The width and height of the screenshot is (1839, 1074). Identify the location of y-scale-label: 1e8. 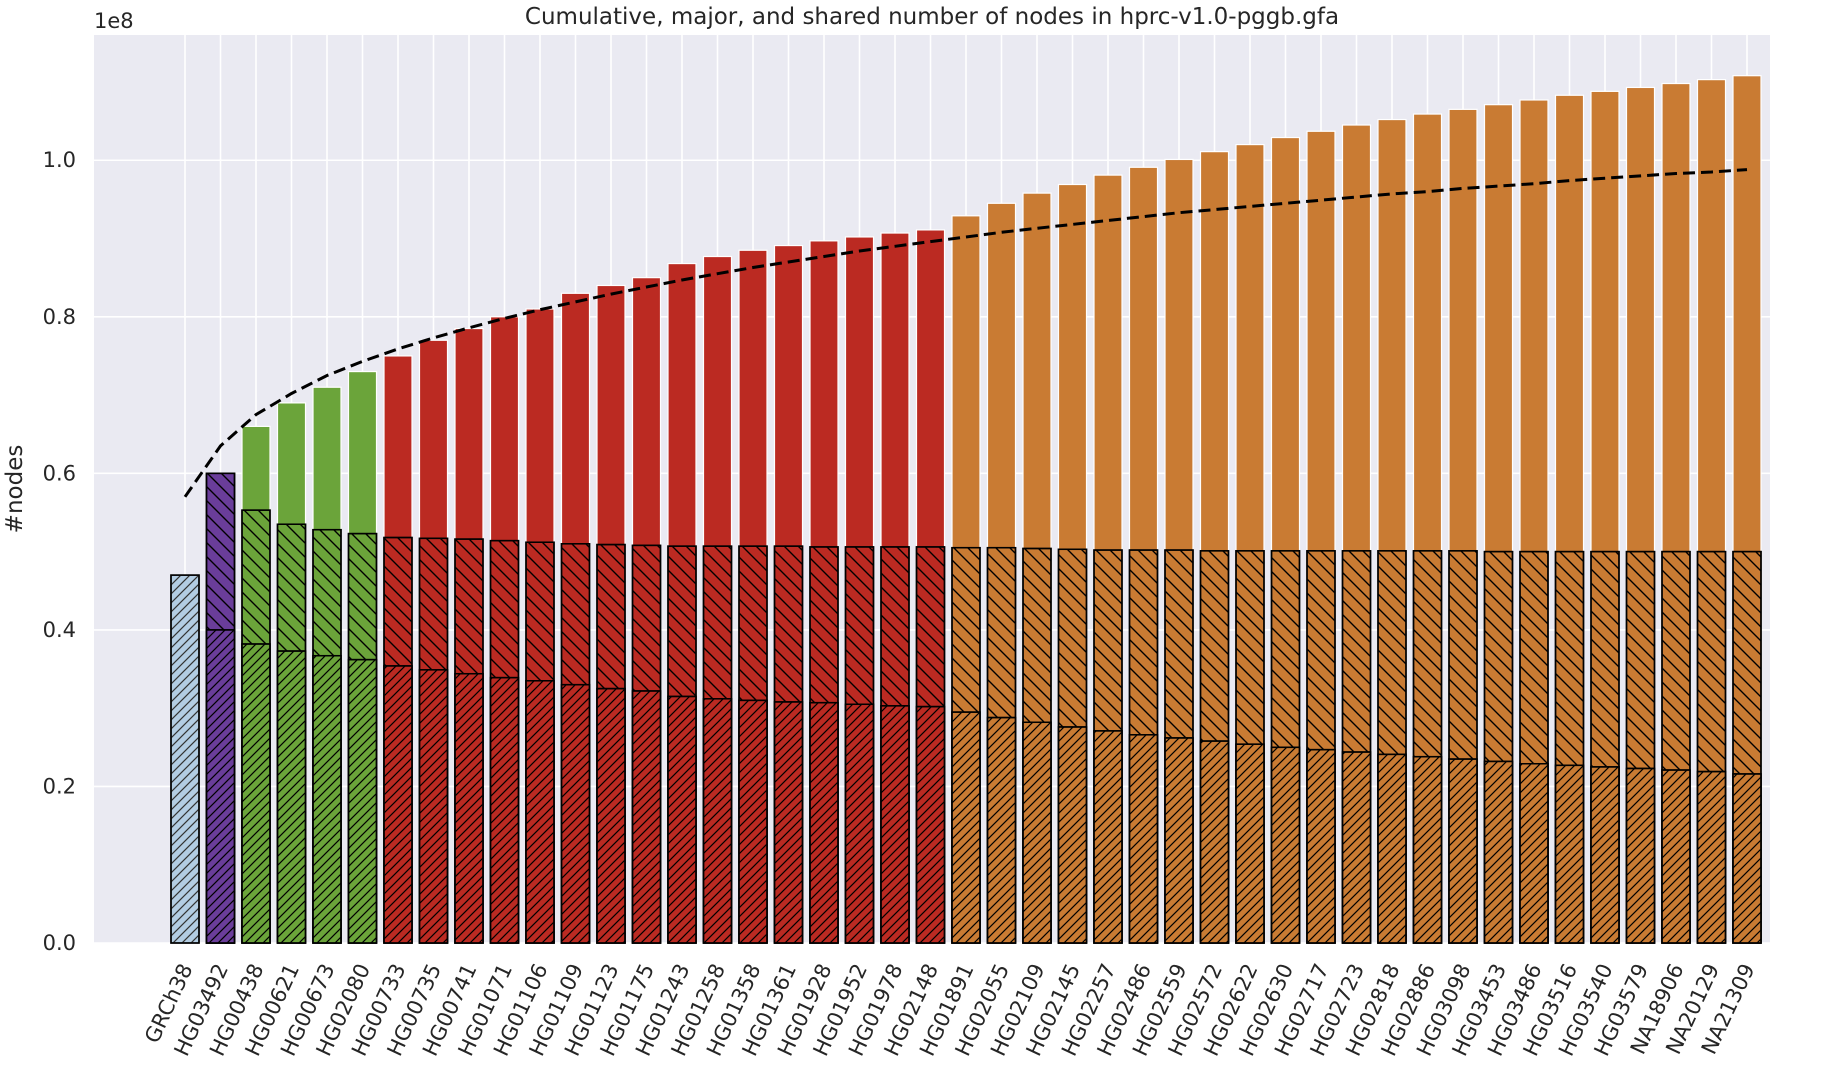
(114, 21).